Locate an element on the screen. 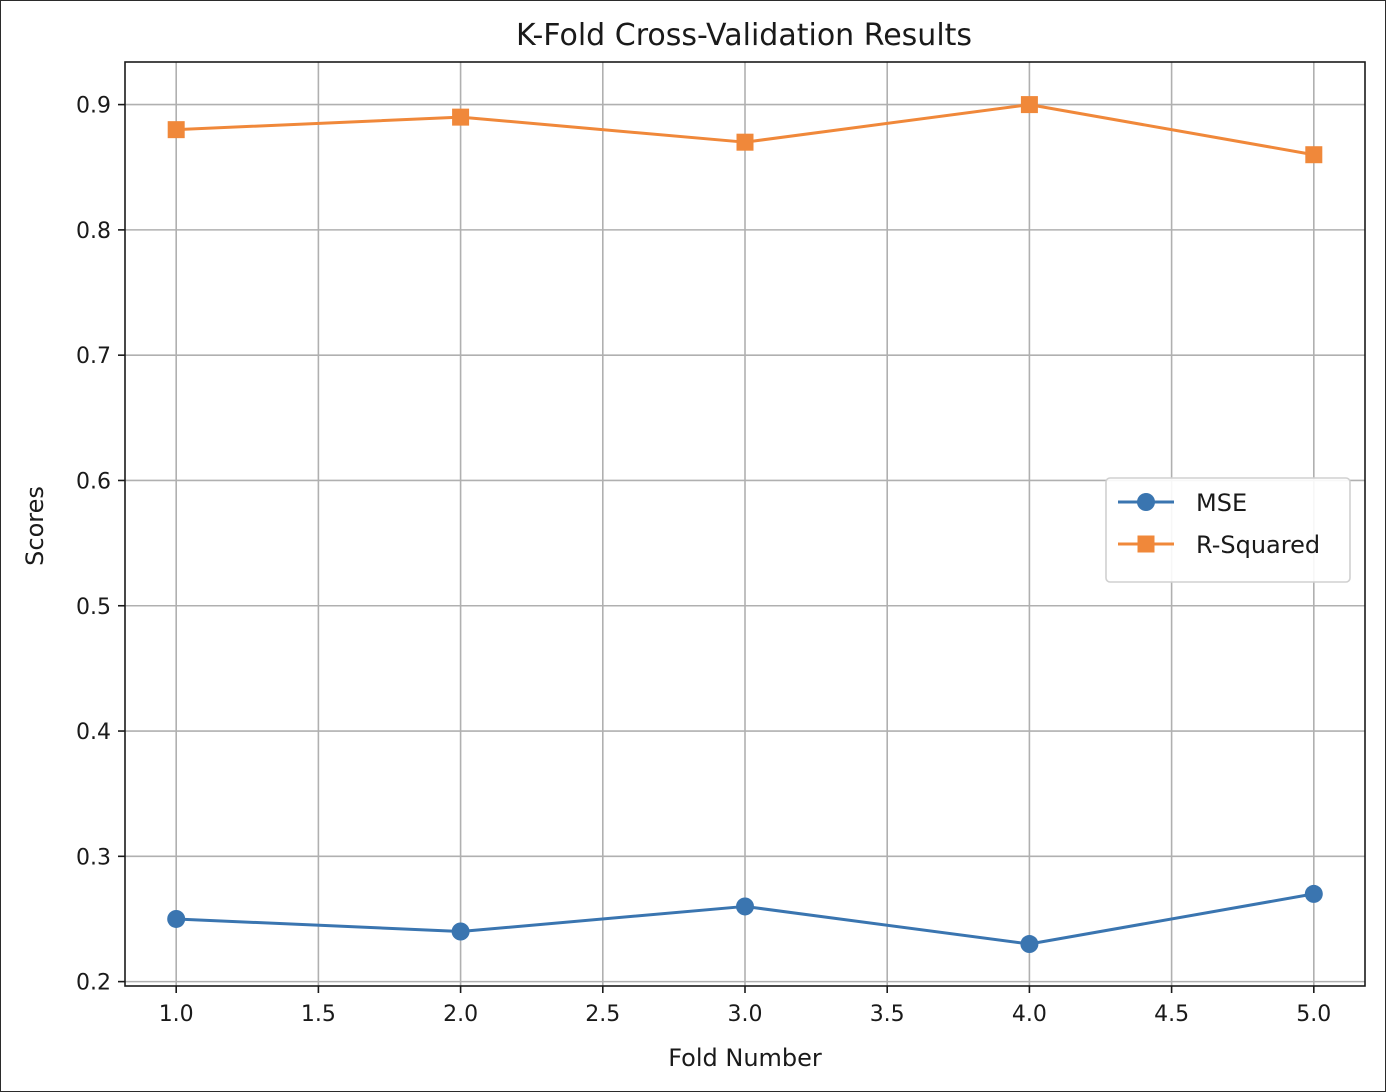 The width and height of the screenshot is (1386, 1092). x-tick-label: 5.0 is located at coordinates (1313, 1014).